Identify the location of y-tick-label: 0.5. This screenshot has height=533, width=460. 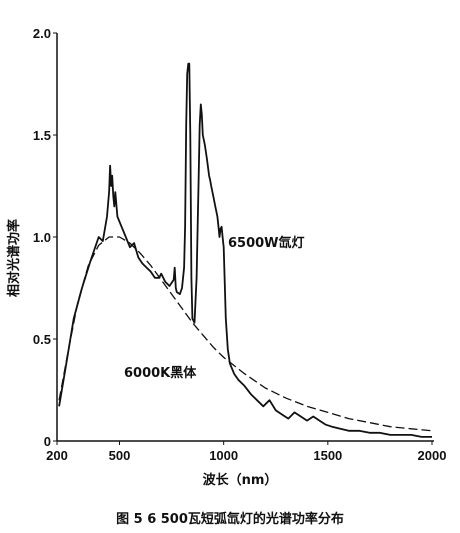
(42, 339).